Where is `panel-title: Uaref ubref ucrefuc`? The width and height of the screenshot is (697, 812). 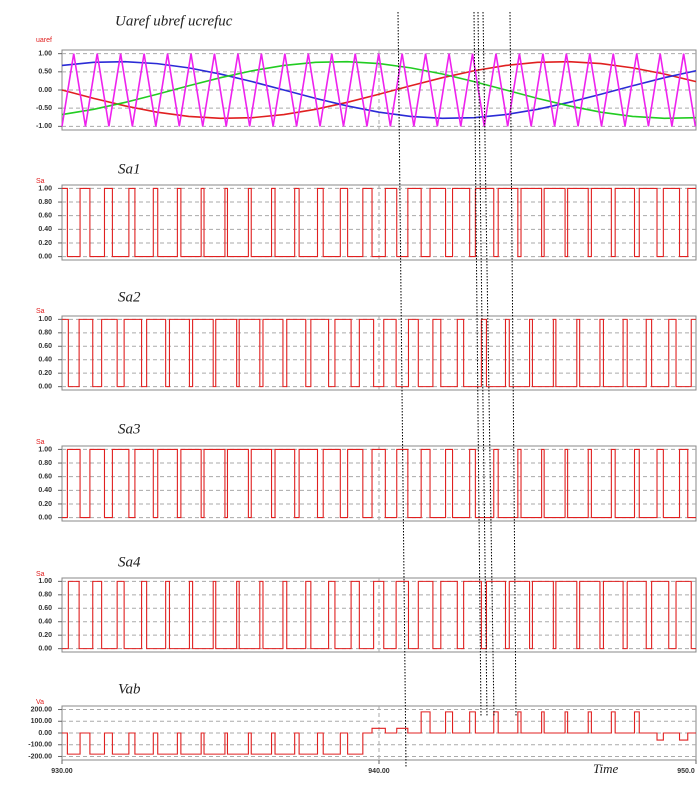 panel-title: Uaref ubref ucrefuc is located at coordinates (174, 21).